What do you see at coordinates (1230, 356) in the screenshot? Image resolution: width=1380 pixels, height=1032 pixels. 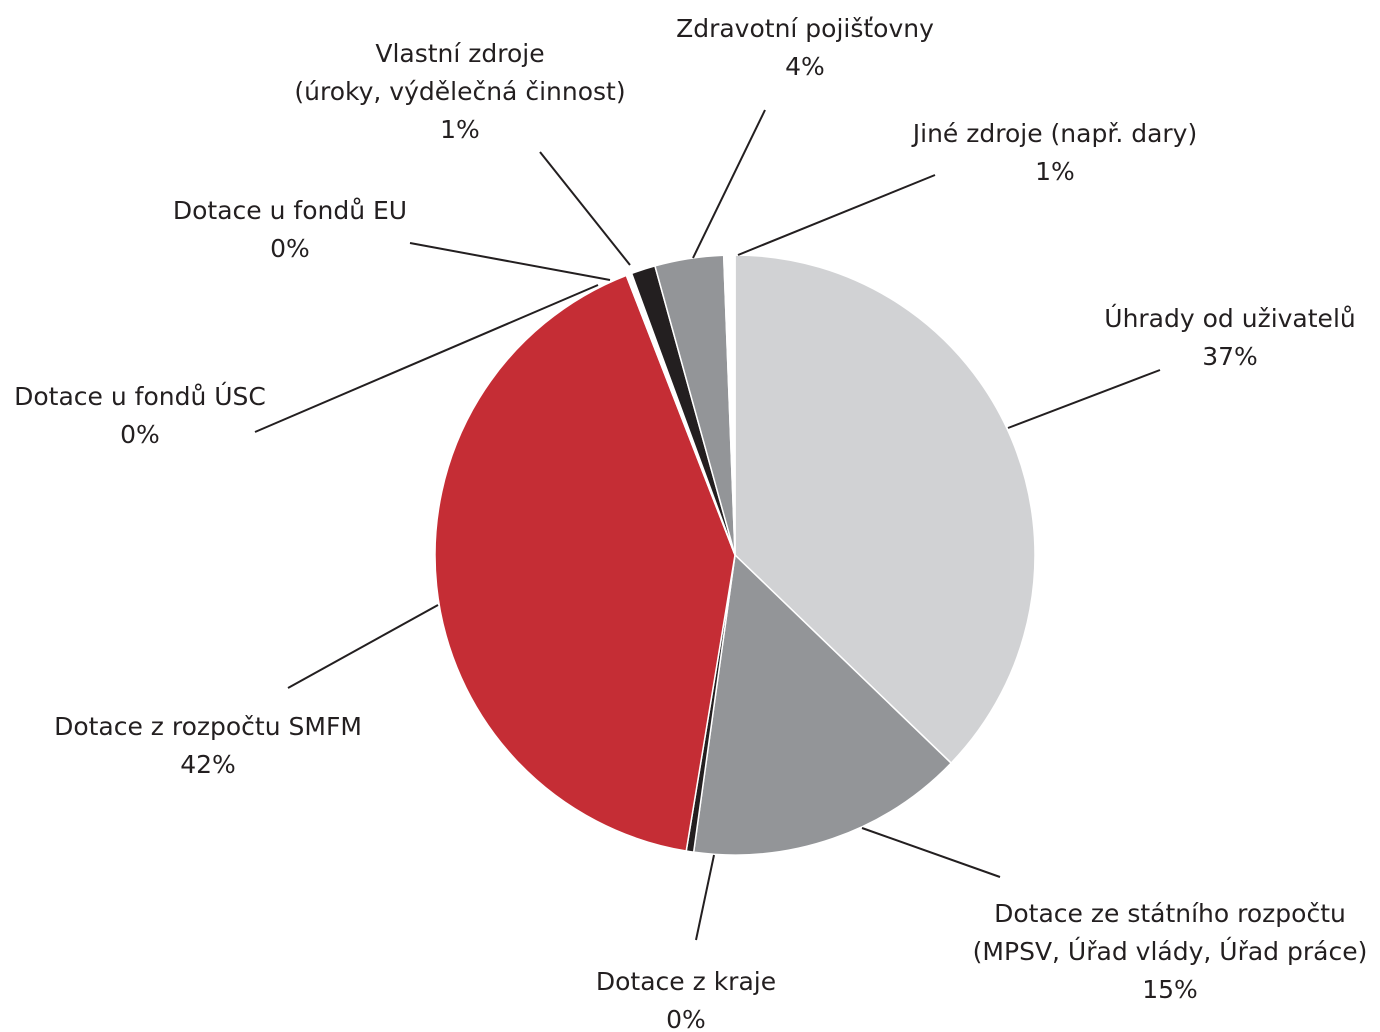 I see `value-label: 37%` at bounding box center [1230, 356].